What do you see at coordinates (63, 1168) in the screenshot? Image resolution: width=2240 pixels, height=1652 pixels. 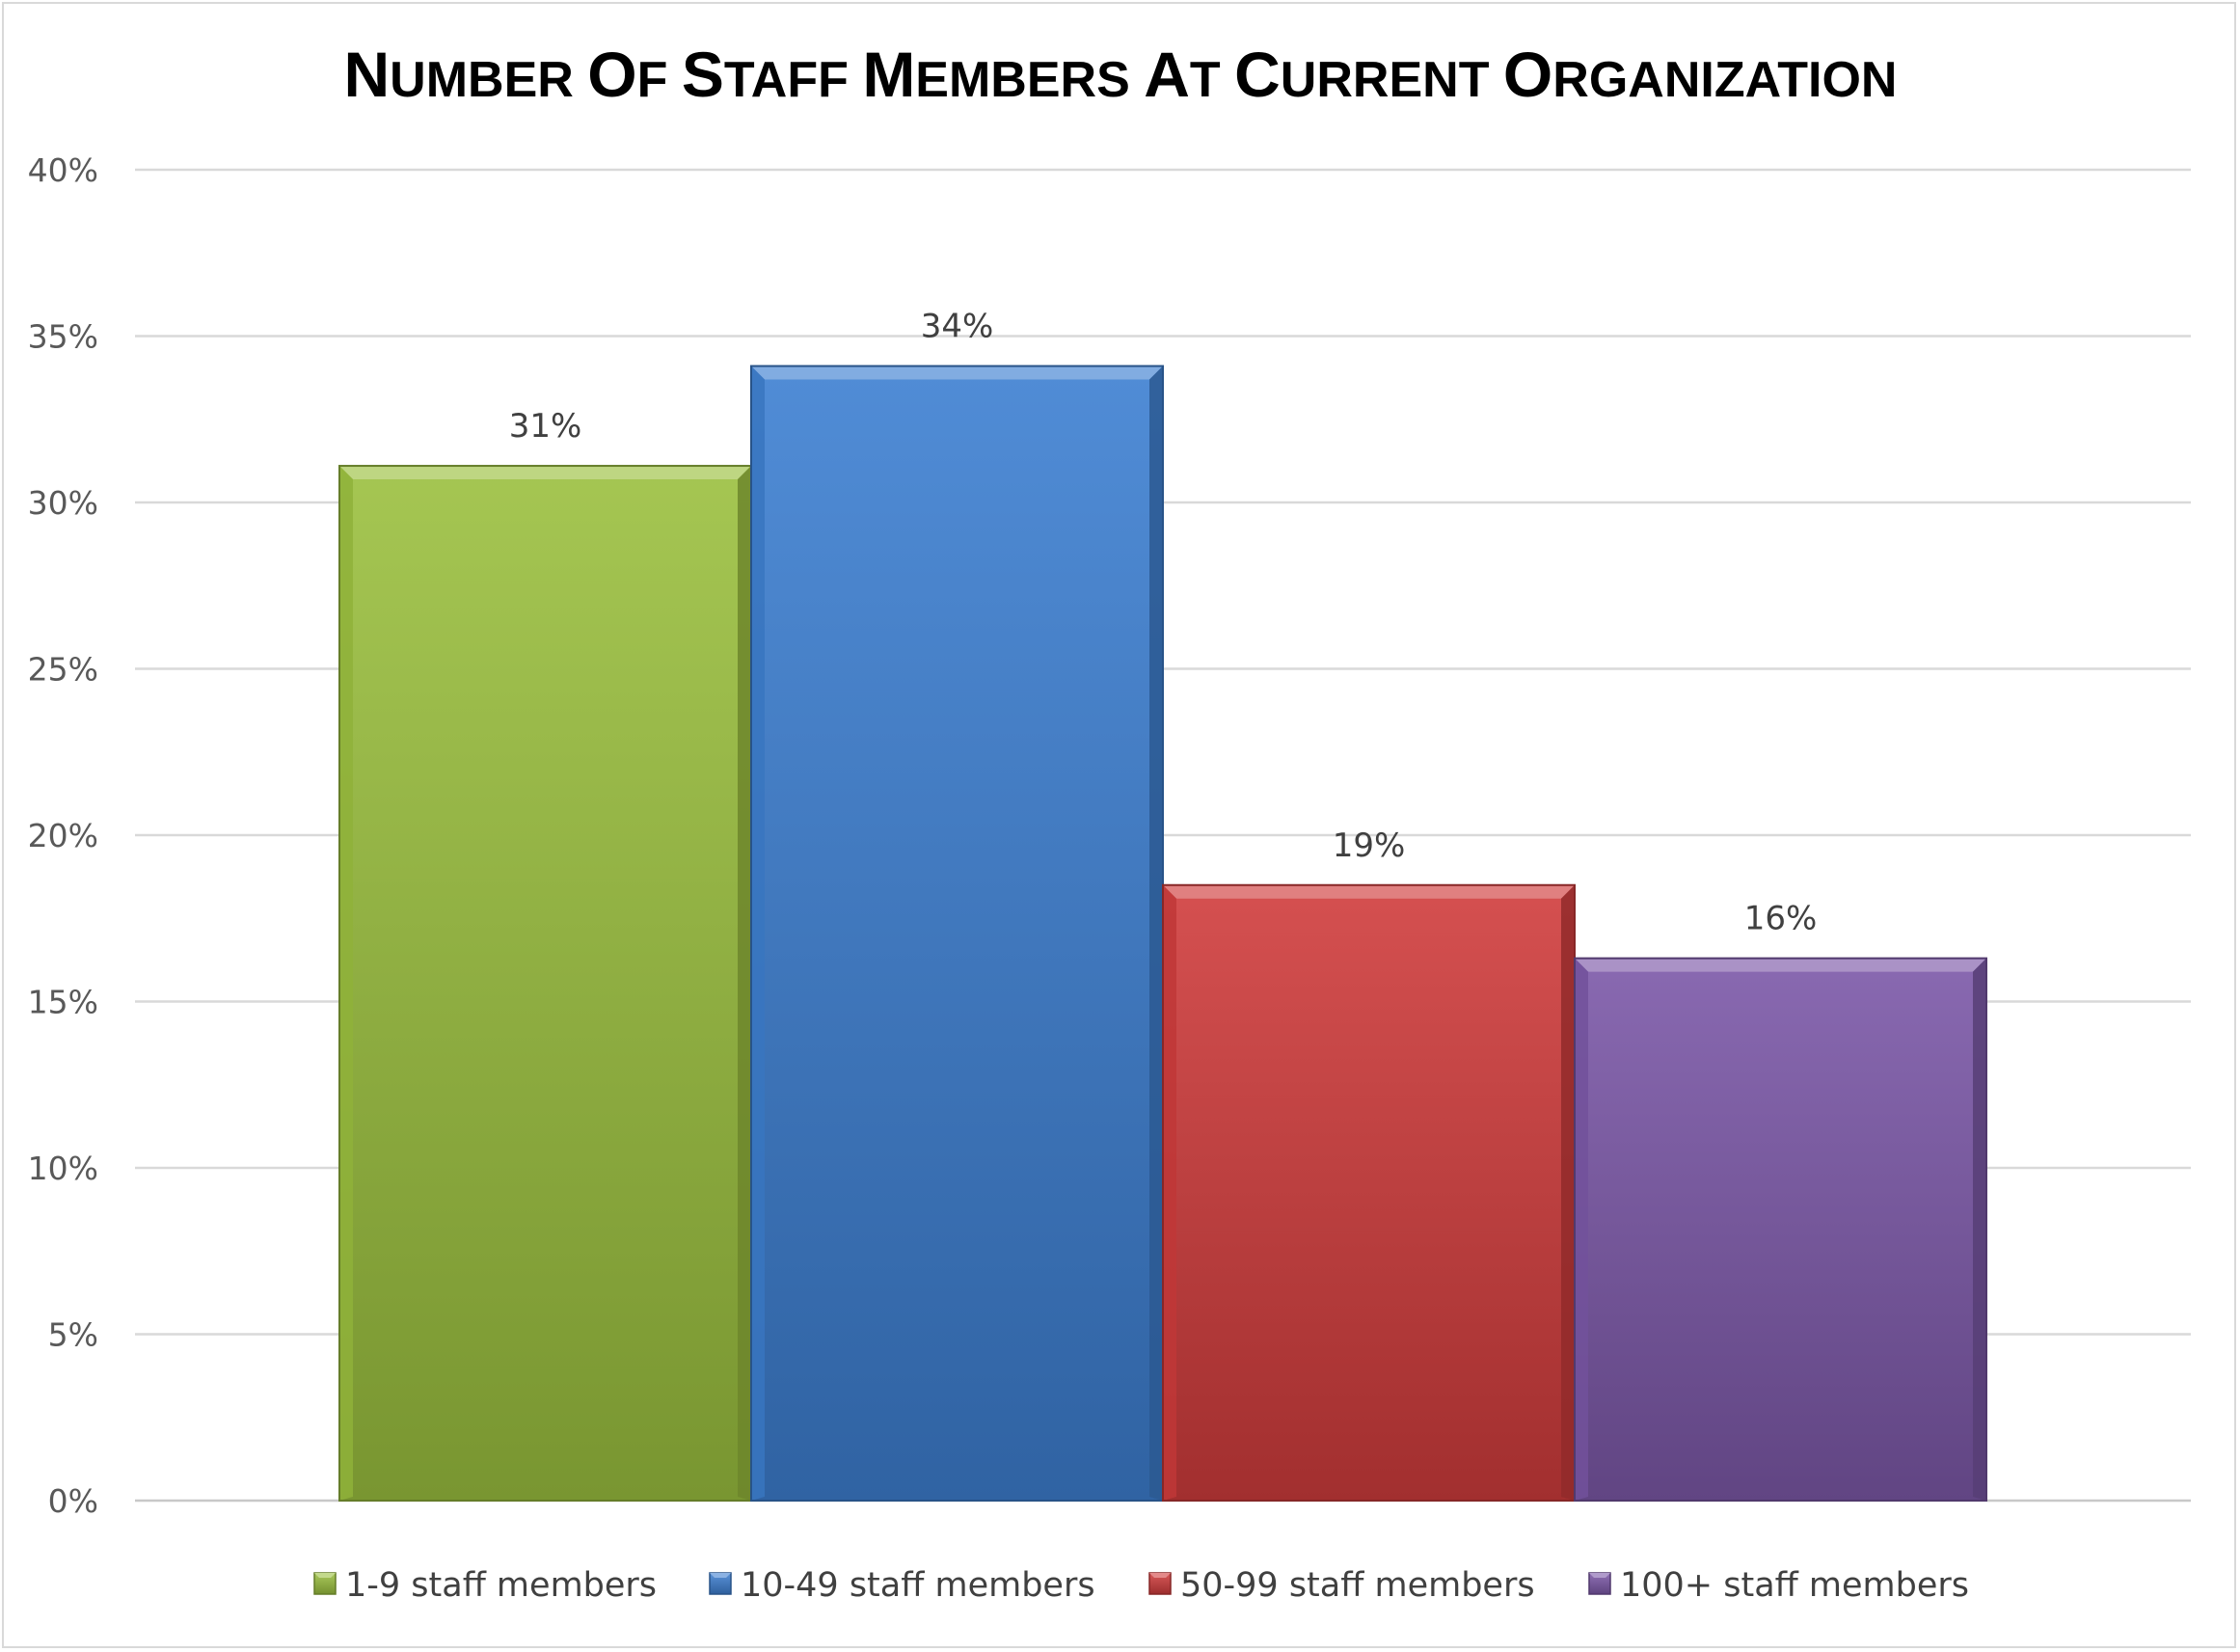 I see `y-tick-label: 10%` at bounding box center [63, 1168].